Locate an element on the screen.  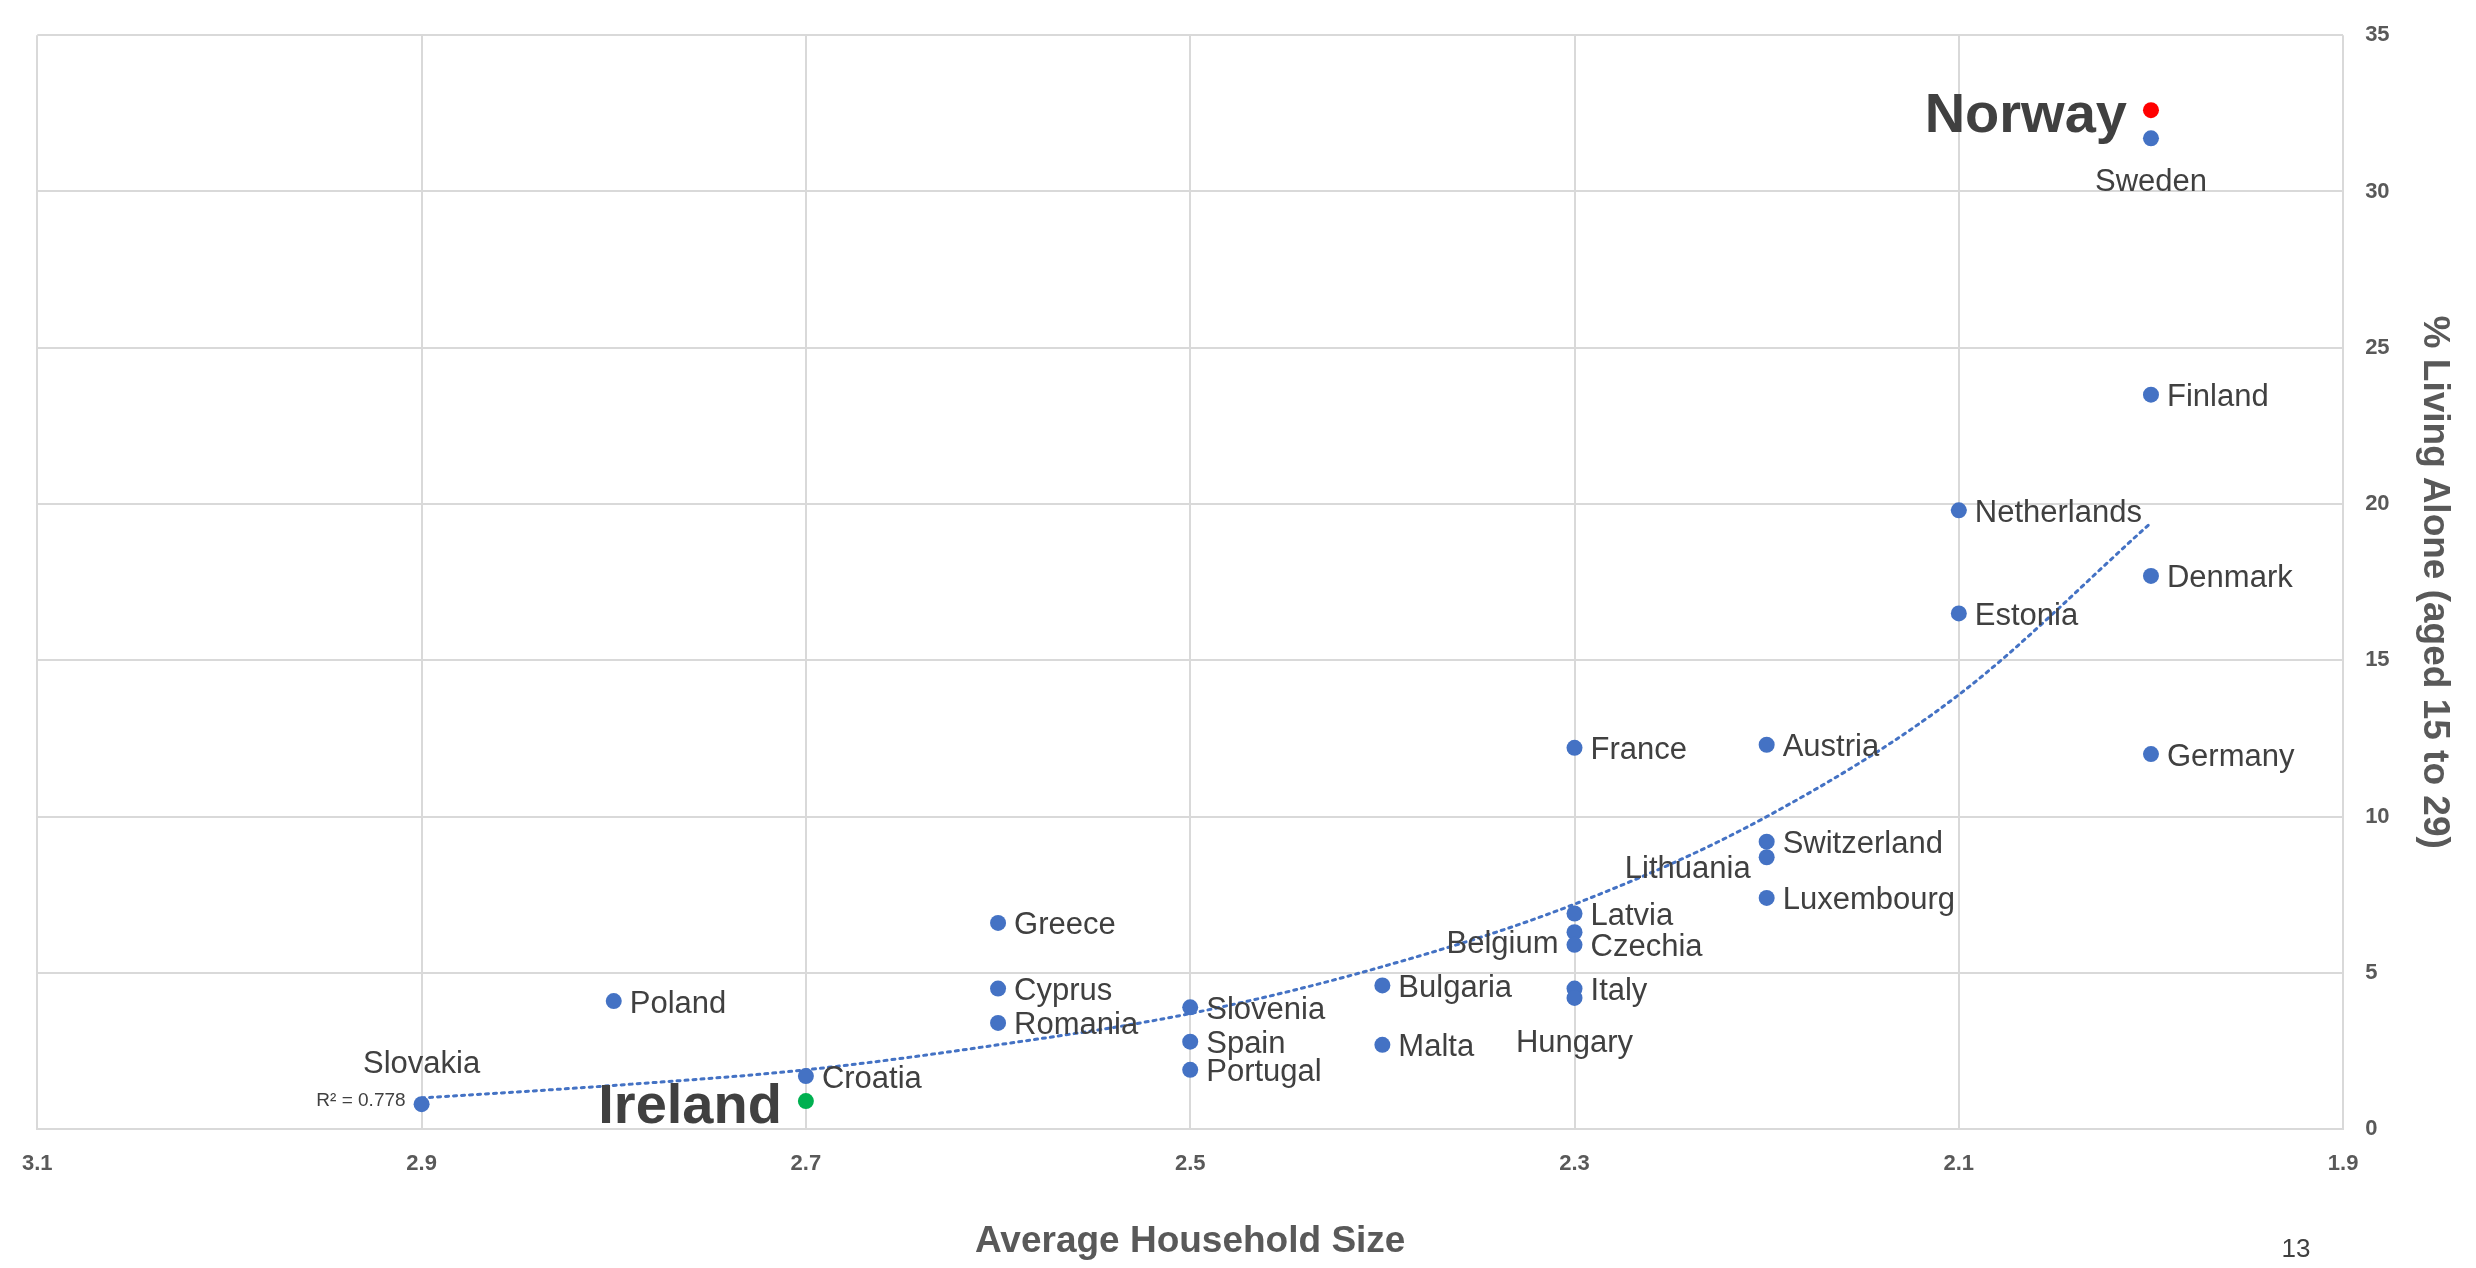
y-tick-label: 20 is located at coordinates (2377, 503).